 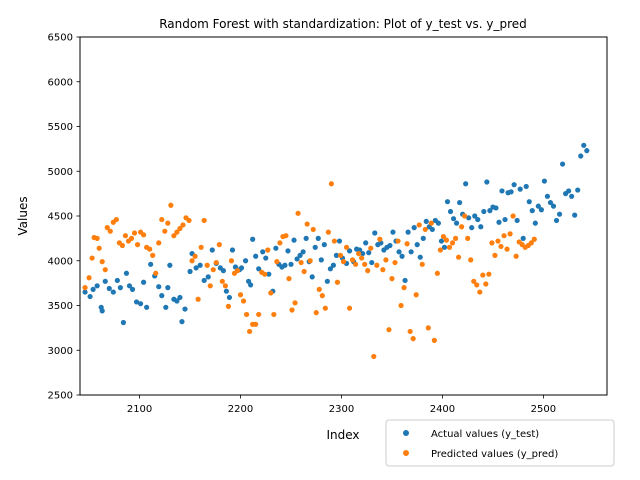 What do you see at coordinates (240, 409) in the screenshot?
I see `x-tick-label-2200: 2200` at bounding box center [240, 409].